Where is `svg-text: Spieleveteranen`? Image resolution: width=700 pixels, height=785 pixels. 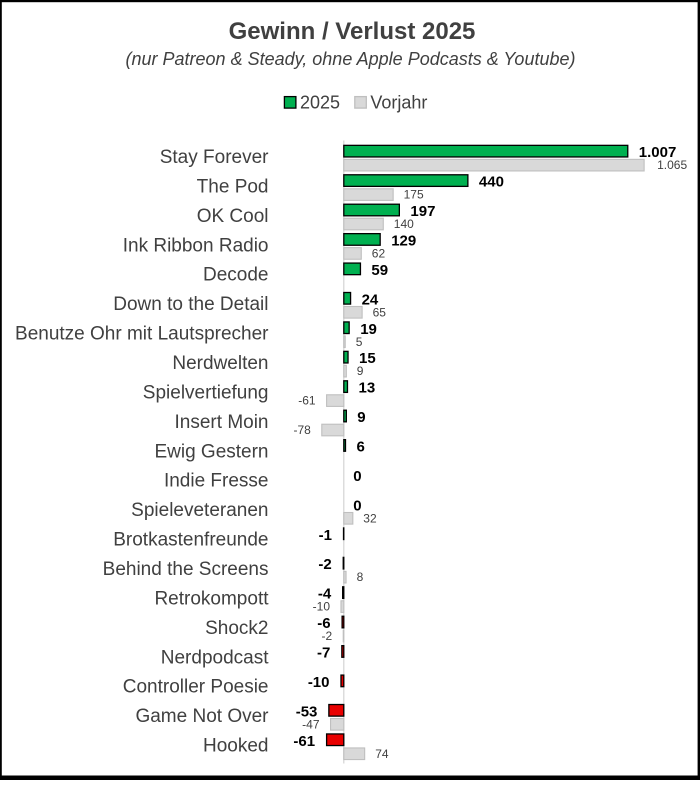 svg-text: Spieleveteranen is located at coordinates (199, 510).